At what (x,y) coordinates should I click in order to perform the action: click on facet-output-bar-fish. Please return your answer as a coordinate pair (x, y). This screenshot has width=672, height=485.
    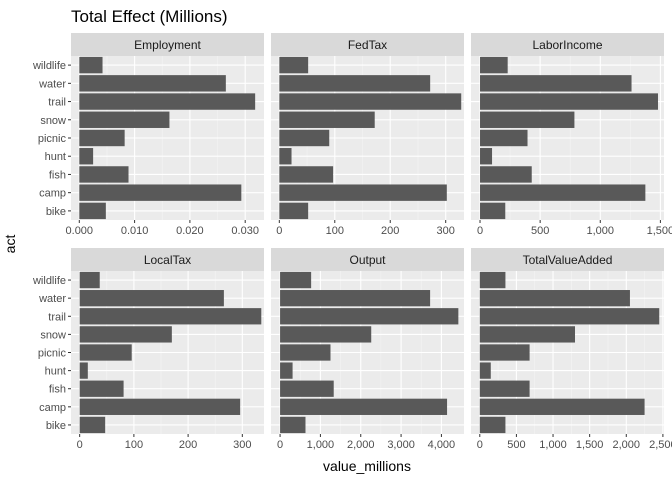
    Looking at the image, I should click on (307, 388).